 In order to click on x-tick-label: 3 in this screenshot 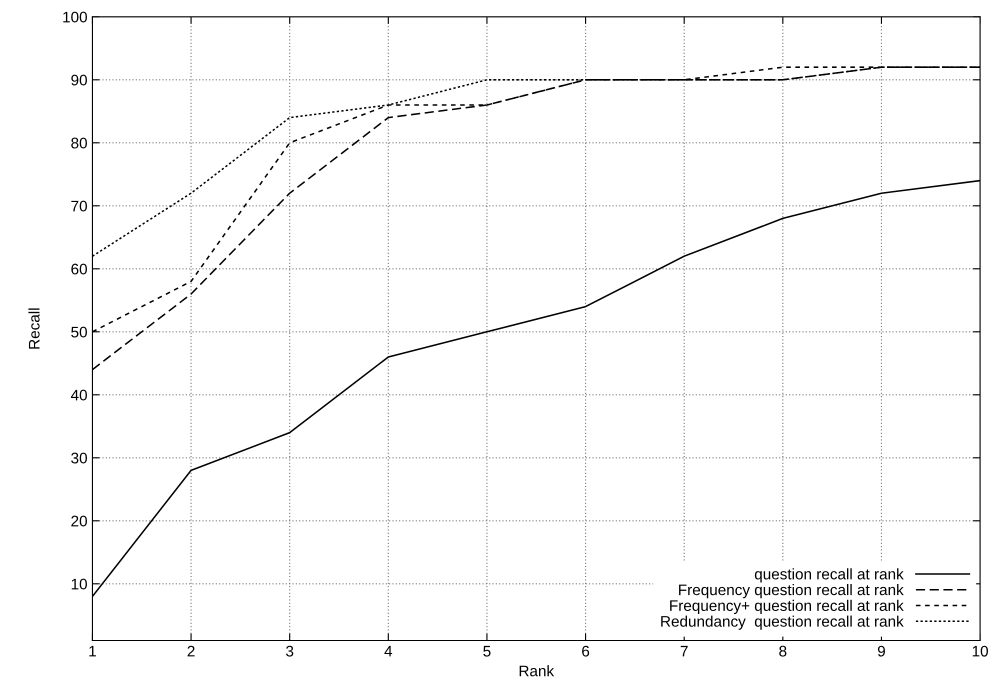, I will do `click(290, 651)`.